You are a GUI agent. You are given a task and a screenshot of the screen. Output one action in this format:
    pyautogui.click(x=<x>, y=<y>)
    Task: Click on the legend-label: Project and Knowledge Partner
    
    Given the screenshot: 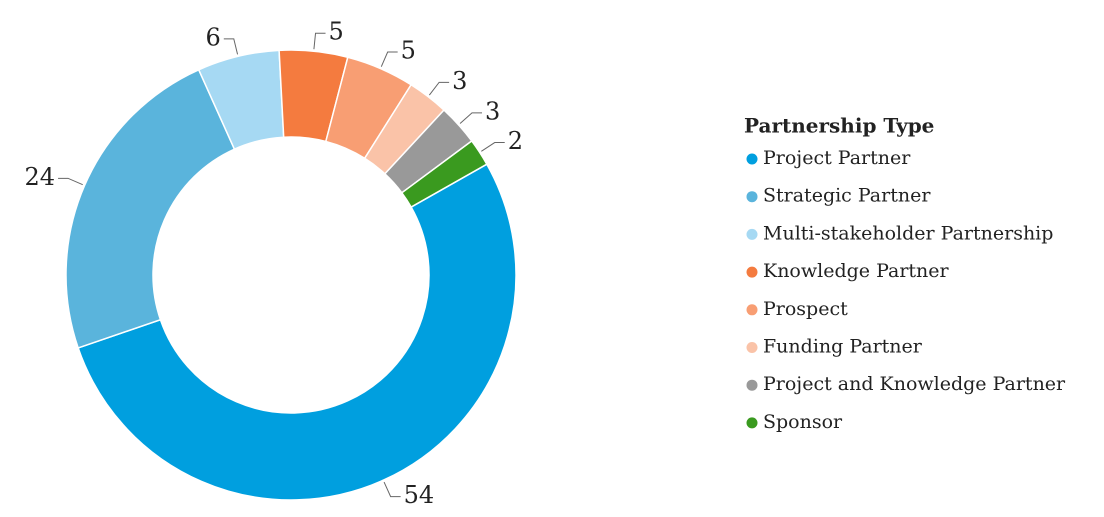 What is the action you would take?
    pyautogui.click(x=914, y=384)
    